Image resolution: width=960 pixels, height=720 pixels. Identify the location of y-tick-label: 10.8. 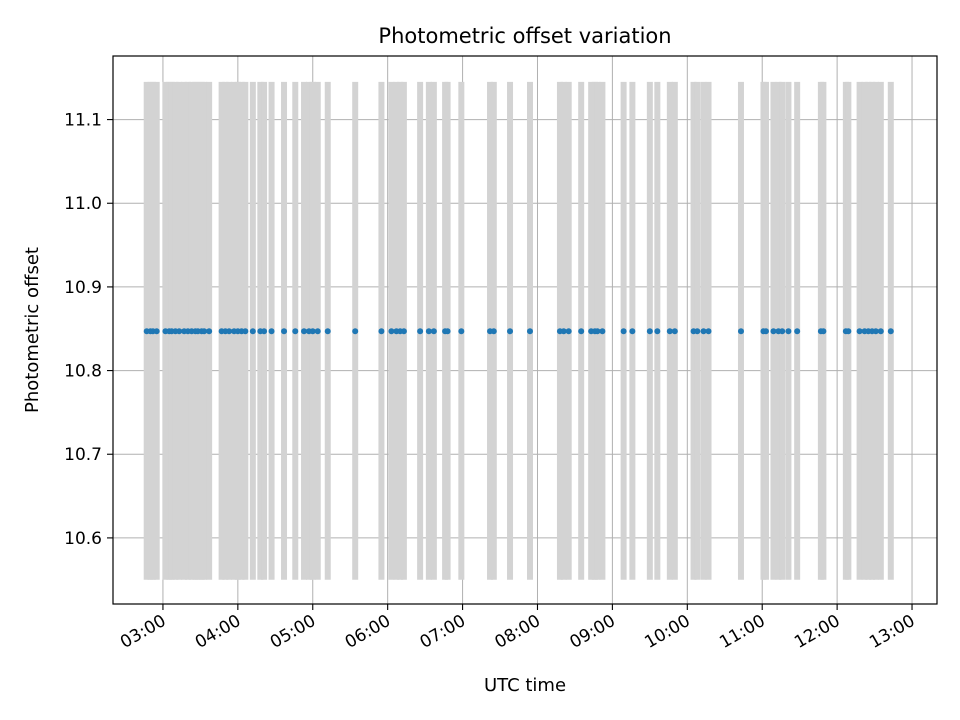
(83, 372).